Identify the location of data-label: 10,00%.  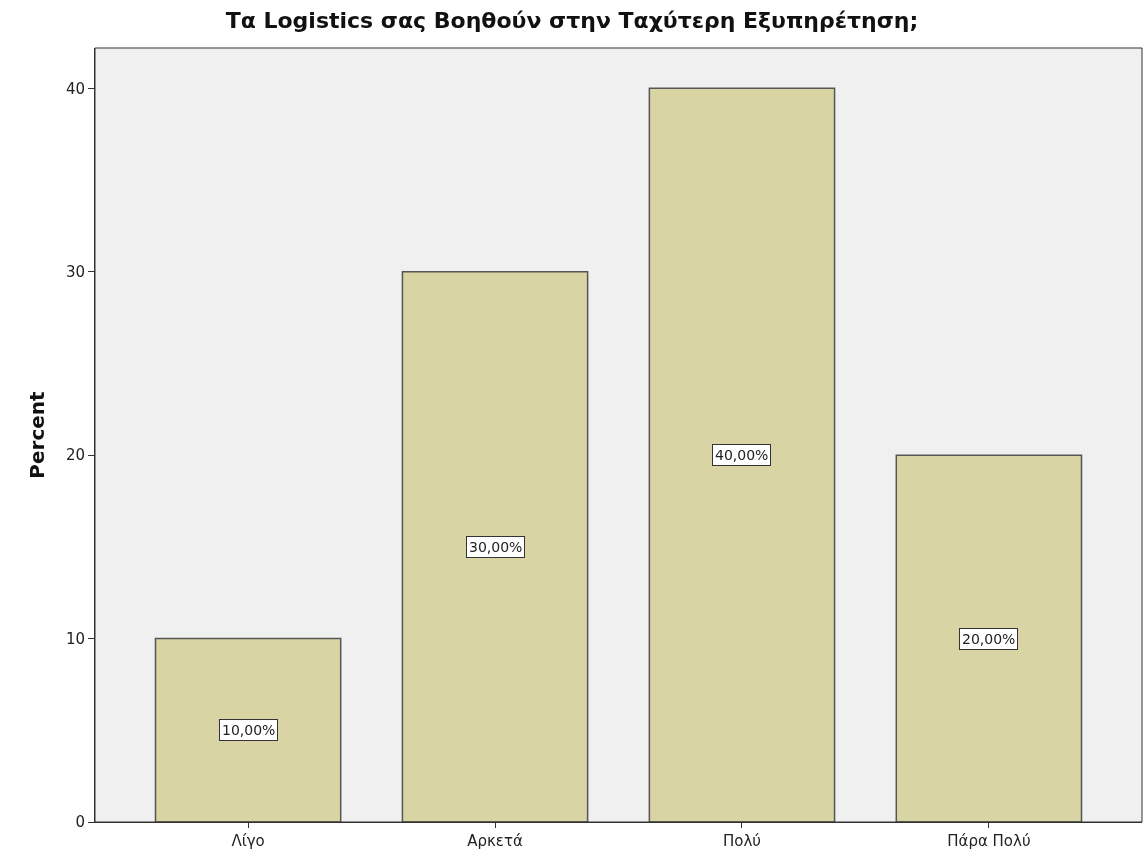
(249, 730).